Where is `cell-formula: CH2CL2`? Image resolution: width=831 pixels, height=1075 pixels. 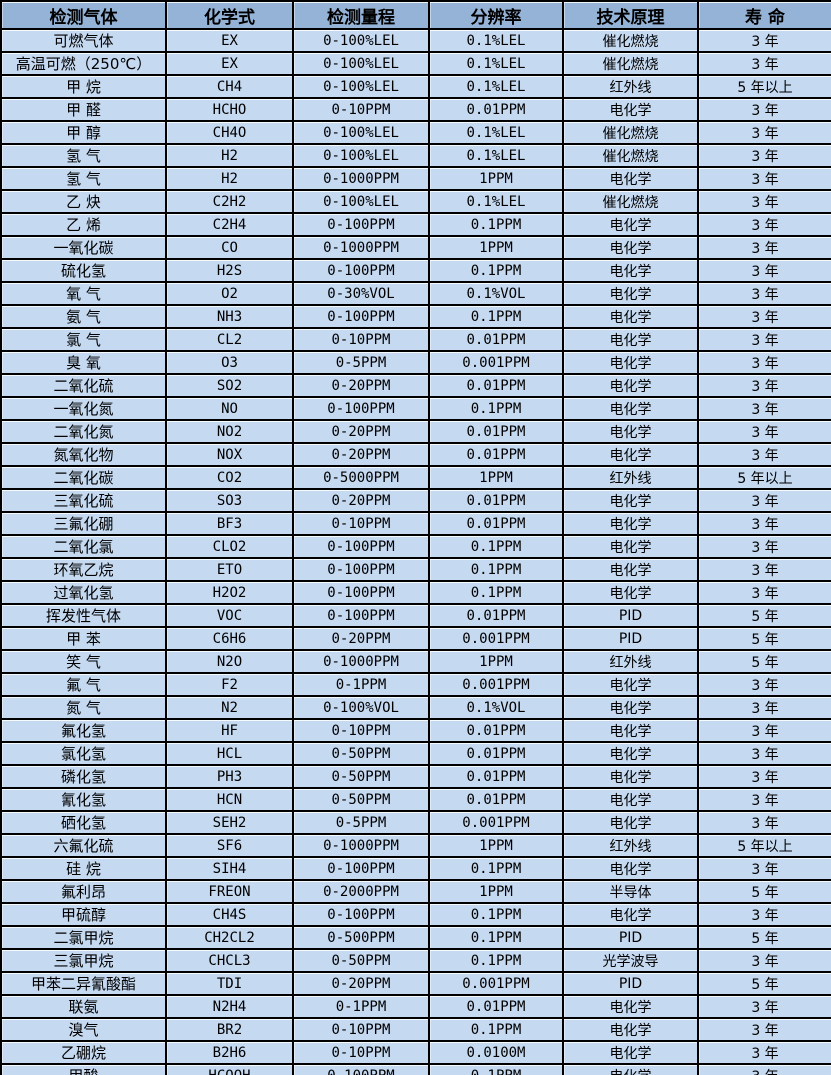 cell-formula: CH2CL2 is located at coordinates (229, 937).